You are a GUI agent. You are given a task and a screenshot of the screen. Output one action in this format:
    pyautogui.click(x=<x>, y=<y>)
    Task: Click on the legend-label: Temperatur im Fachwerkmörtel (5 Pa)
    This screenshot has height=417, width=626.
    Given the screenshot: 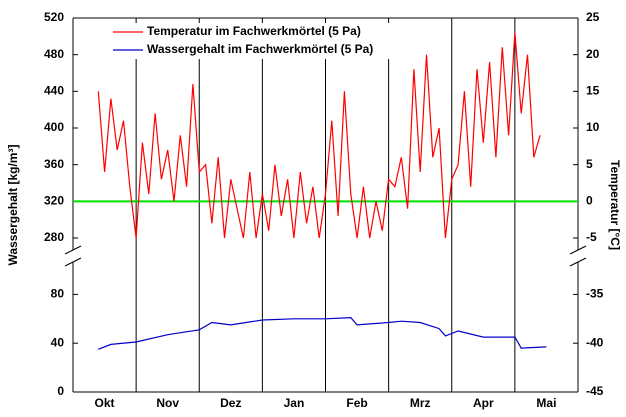 What is the action you would take?
    pyautogui.click(x=254, y=31)
    